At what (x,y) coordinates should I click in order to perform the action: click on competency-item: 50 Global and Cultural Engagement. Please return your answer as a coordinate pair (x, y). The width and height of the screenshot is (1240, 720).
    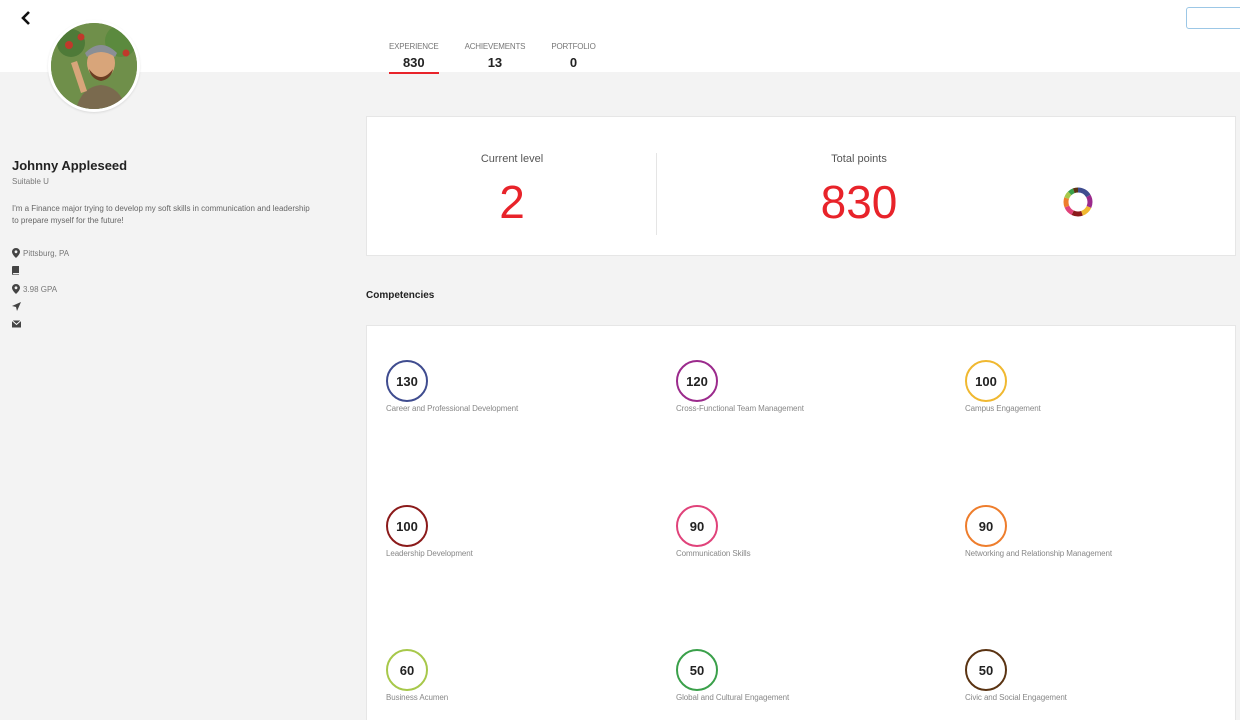
    Looking at the image, I should click on (816, 675).